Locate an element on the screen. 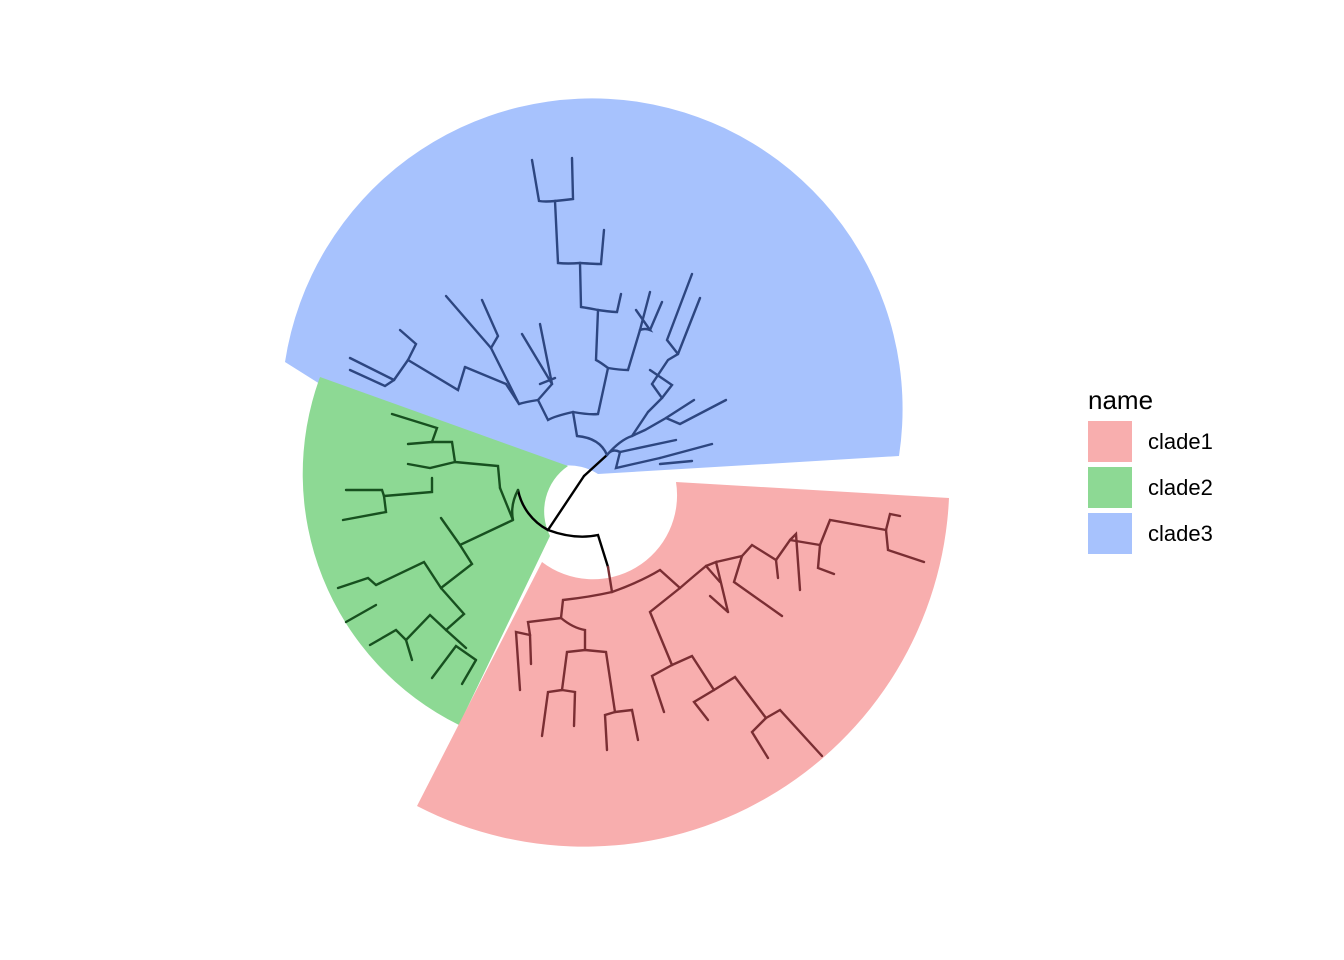 Image resolution: width=1344 pixels, height=960 pixels. legend-label-clade3: clade3 is located at coordinates (1180, 533).